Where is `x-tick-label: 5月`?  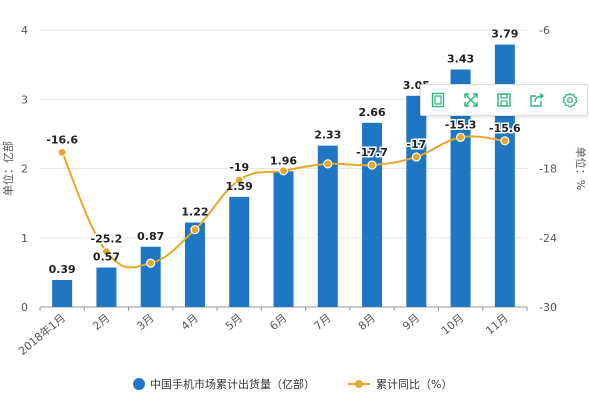
x-tick-label: 5月 is located at coordinates (234, 322).